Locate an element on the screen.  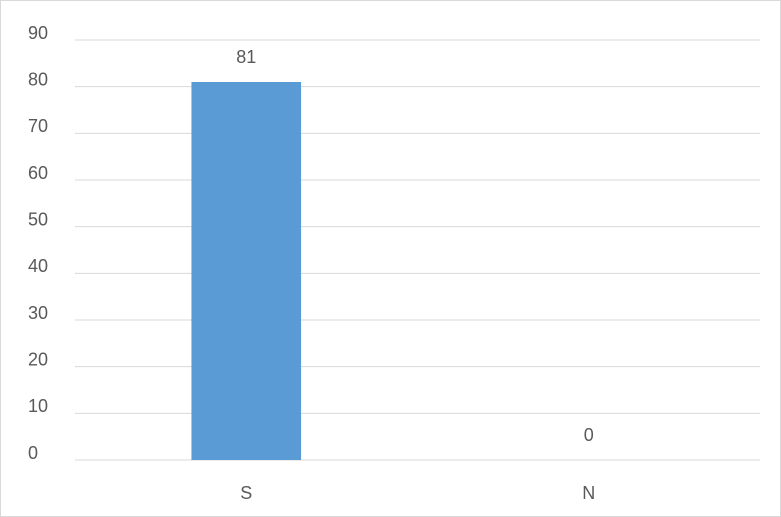
y-tick-label: 30 is located at coordinates (38, 313).